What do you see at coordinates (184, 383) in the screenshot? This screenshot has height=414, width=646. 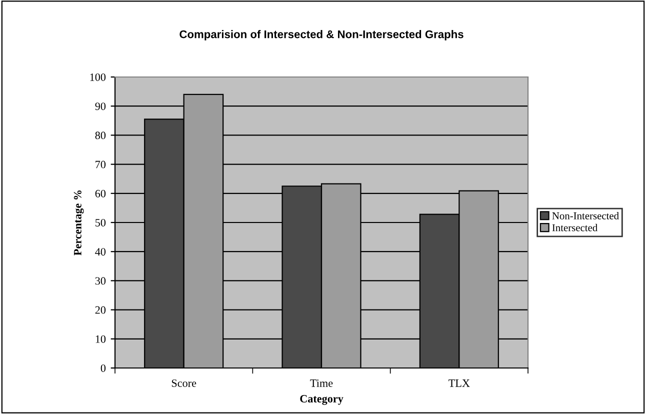 I see `x-tick-label: Score` at bounding box center [184, 383].